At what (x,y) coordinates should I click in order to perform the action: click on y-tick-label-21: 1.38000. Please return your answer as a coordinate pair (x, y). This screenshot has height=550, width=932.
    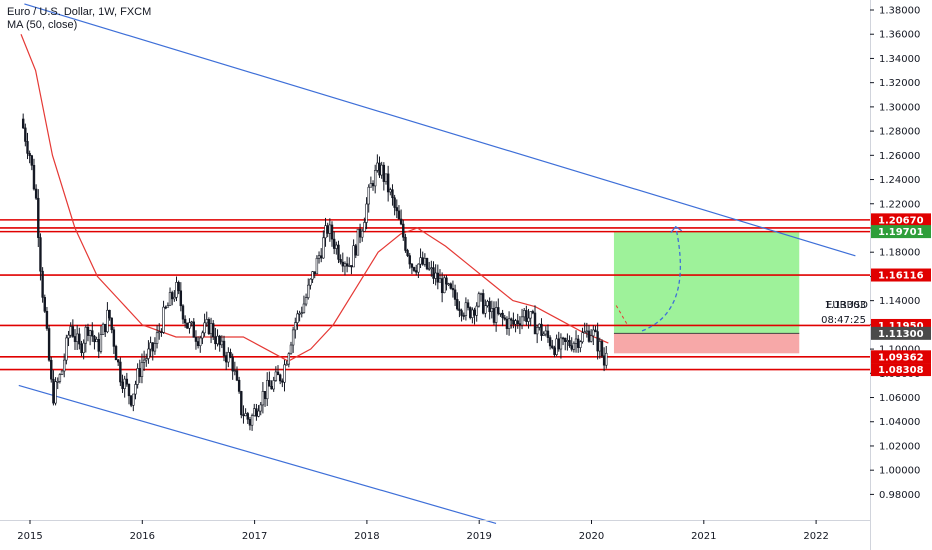
    Looking at the image, I should click on (899, 11).